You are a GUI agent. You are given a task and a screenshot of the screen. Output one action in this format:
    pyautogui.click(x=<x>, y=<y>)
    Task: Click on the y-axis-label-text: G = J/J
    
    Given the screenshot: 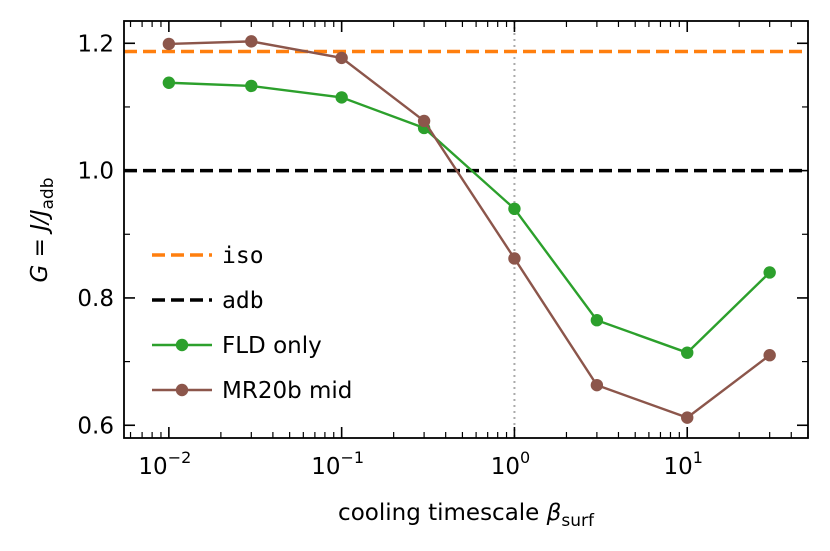 What is the action you would take?
    pyautogui.click(x=40, y=245)
    